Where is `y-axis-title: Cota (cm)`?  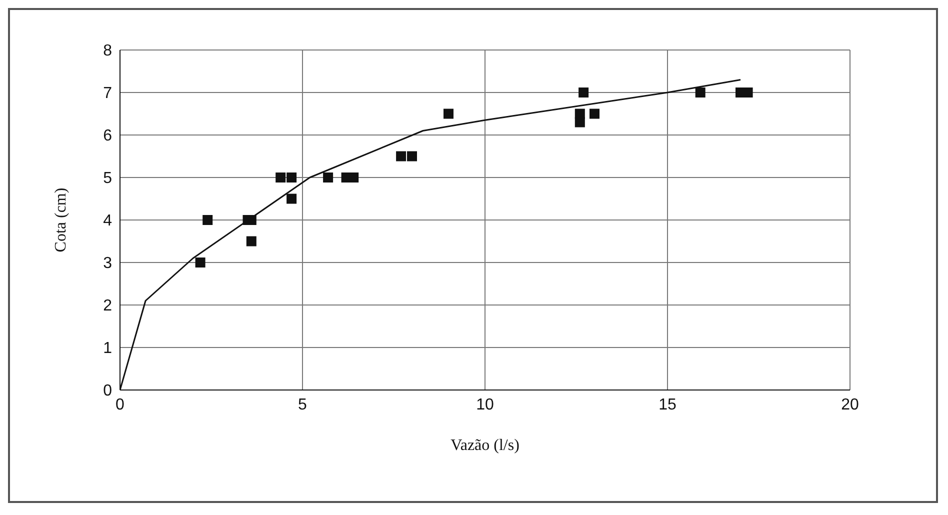
y-axis-title: Cota (cm) is located at coordinates (61, 220).